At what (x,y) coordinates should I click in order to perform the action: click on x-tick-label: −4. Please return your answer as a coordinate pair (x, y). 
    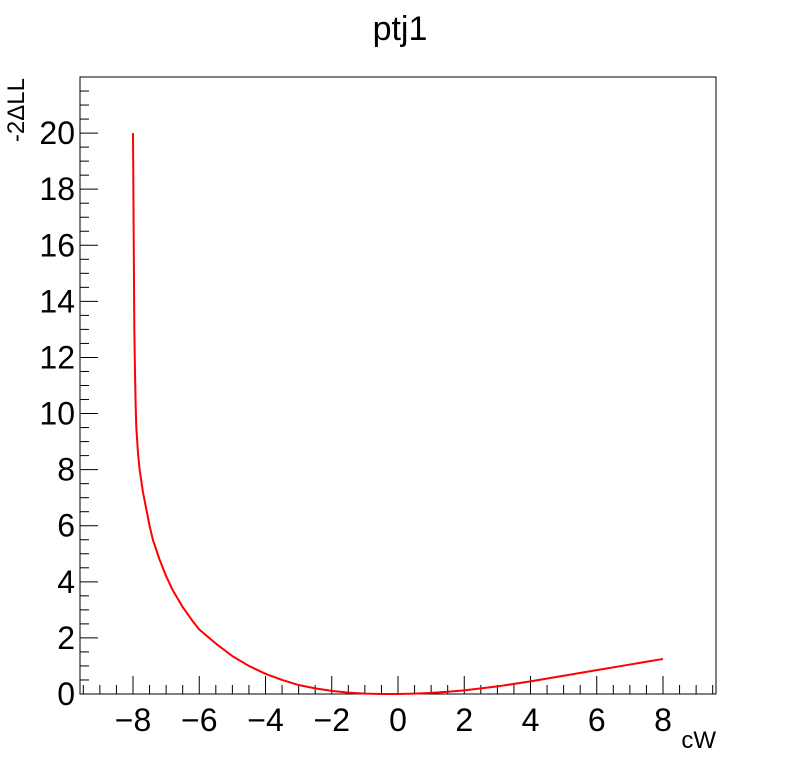
    Looking at the image, I should click on (265, 720).